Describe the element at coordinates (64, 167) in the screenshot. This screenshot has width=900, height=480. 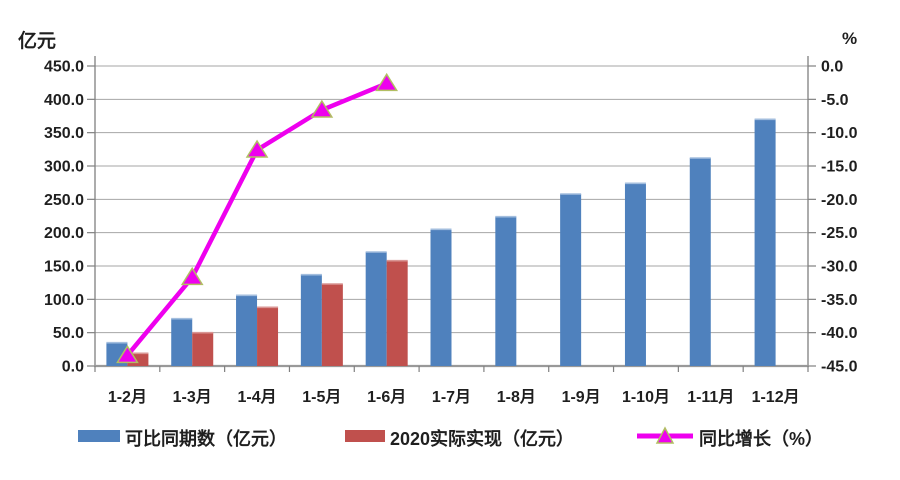
I see `left-axis-tick-label: 300.0` at that location.